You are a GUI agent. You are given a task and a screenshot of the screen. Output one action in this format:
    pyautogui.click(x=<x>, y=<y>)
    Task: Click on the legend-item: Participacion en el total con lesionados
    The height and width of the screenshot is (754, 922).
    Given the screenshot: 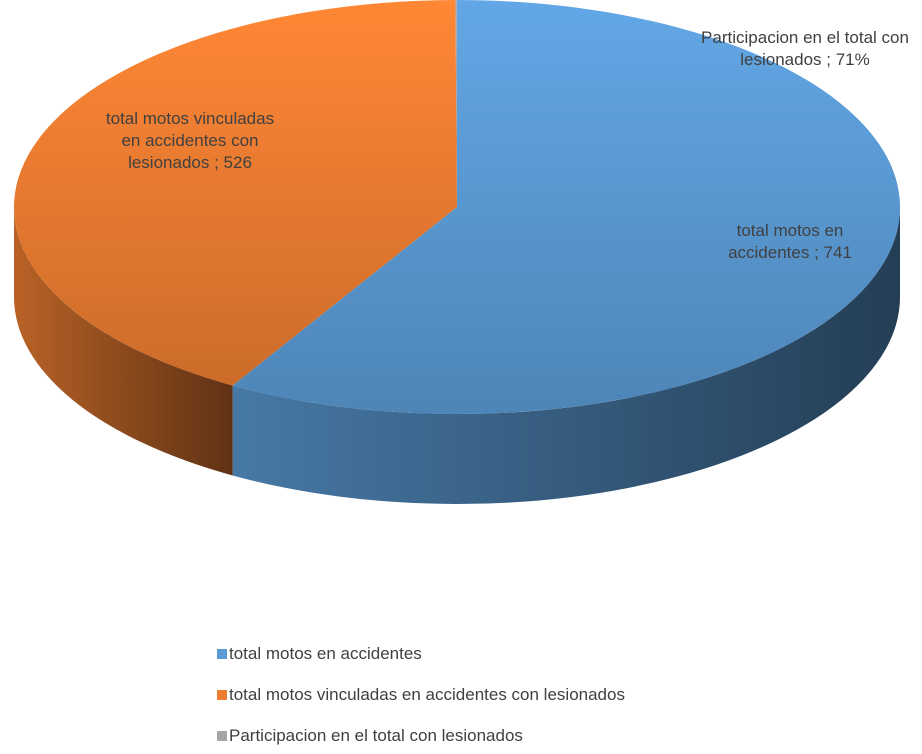 What is the action you would take?
    pyautogui.click(x=370, y=736)
    